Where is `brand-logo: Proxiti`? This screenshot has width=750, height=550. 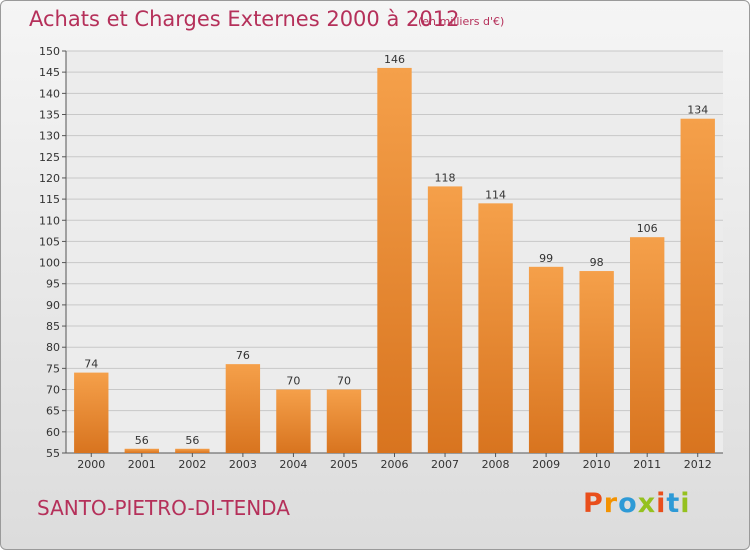
brand-logo: Proxiti is located at coordinates (637, 503).